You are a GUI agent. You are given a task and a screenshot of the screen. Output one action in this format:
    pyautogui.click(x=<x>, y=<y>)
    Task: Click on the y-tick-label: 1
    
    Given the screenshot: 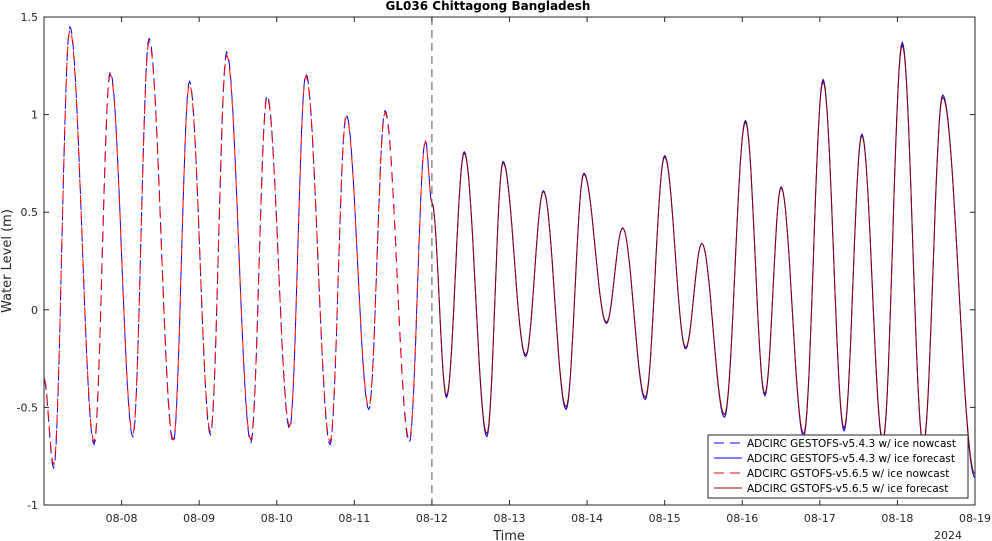 What is the action you would take?
    pyautogui.click(x=34, y=115)
    